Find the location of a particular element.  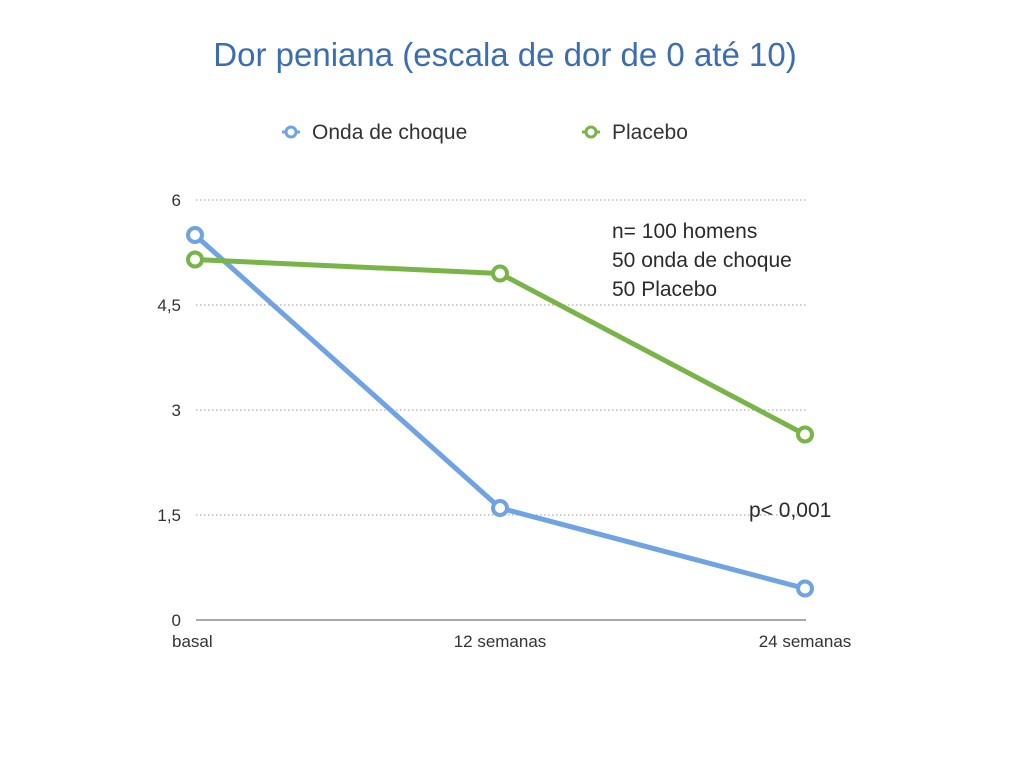

legend: Onda de choque Placebo is located at coordinates (485, 132).